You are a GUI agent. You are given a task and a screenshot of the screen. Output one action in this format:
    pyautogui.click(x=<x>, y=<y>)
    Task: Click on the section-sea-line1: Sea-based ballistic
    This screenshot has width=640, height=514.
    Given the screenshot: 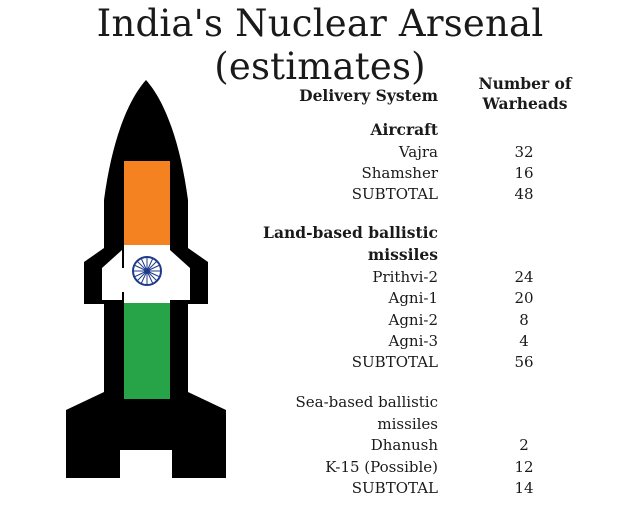 What is the action you would take?
    pyautogui.click(x=366, y=402)
    